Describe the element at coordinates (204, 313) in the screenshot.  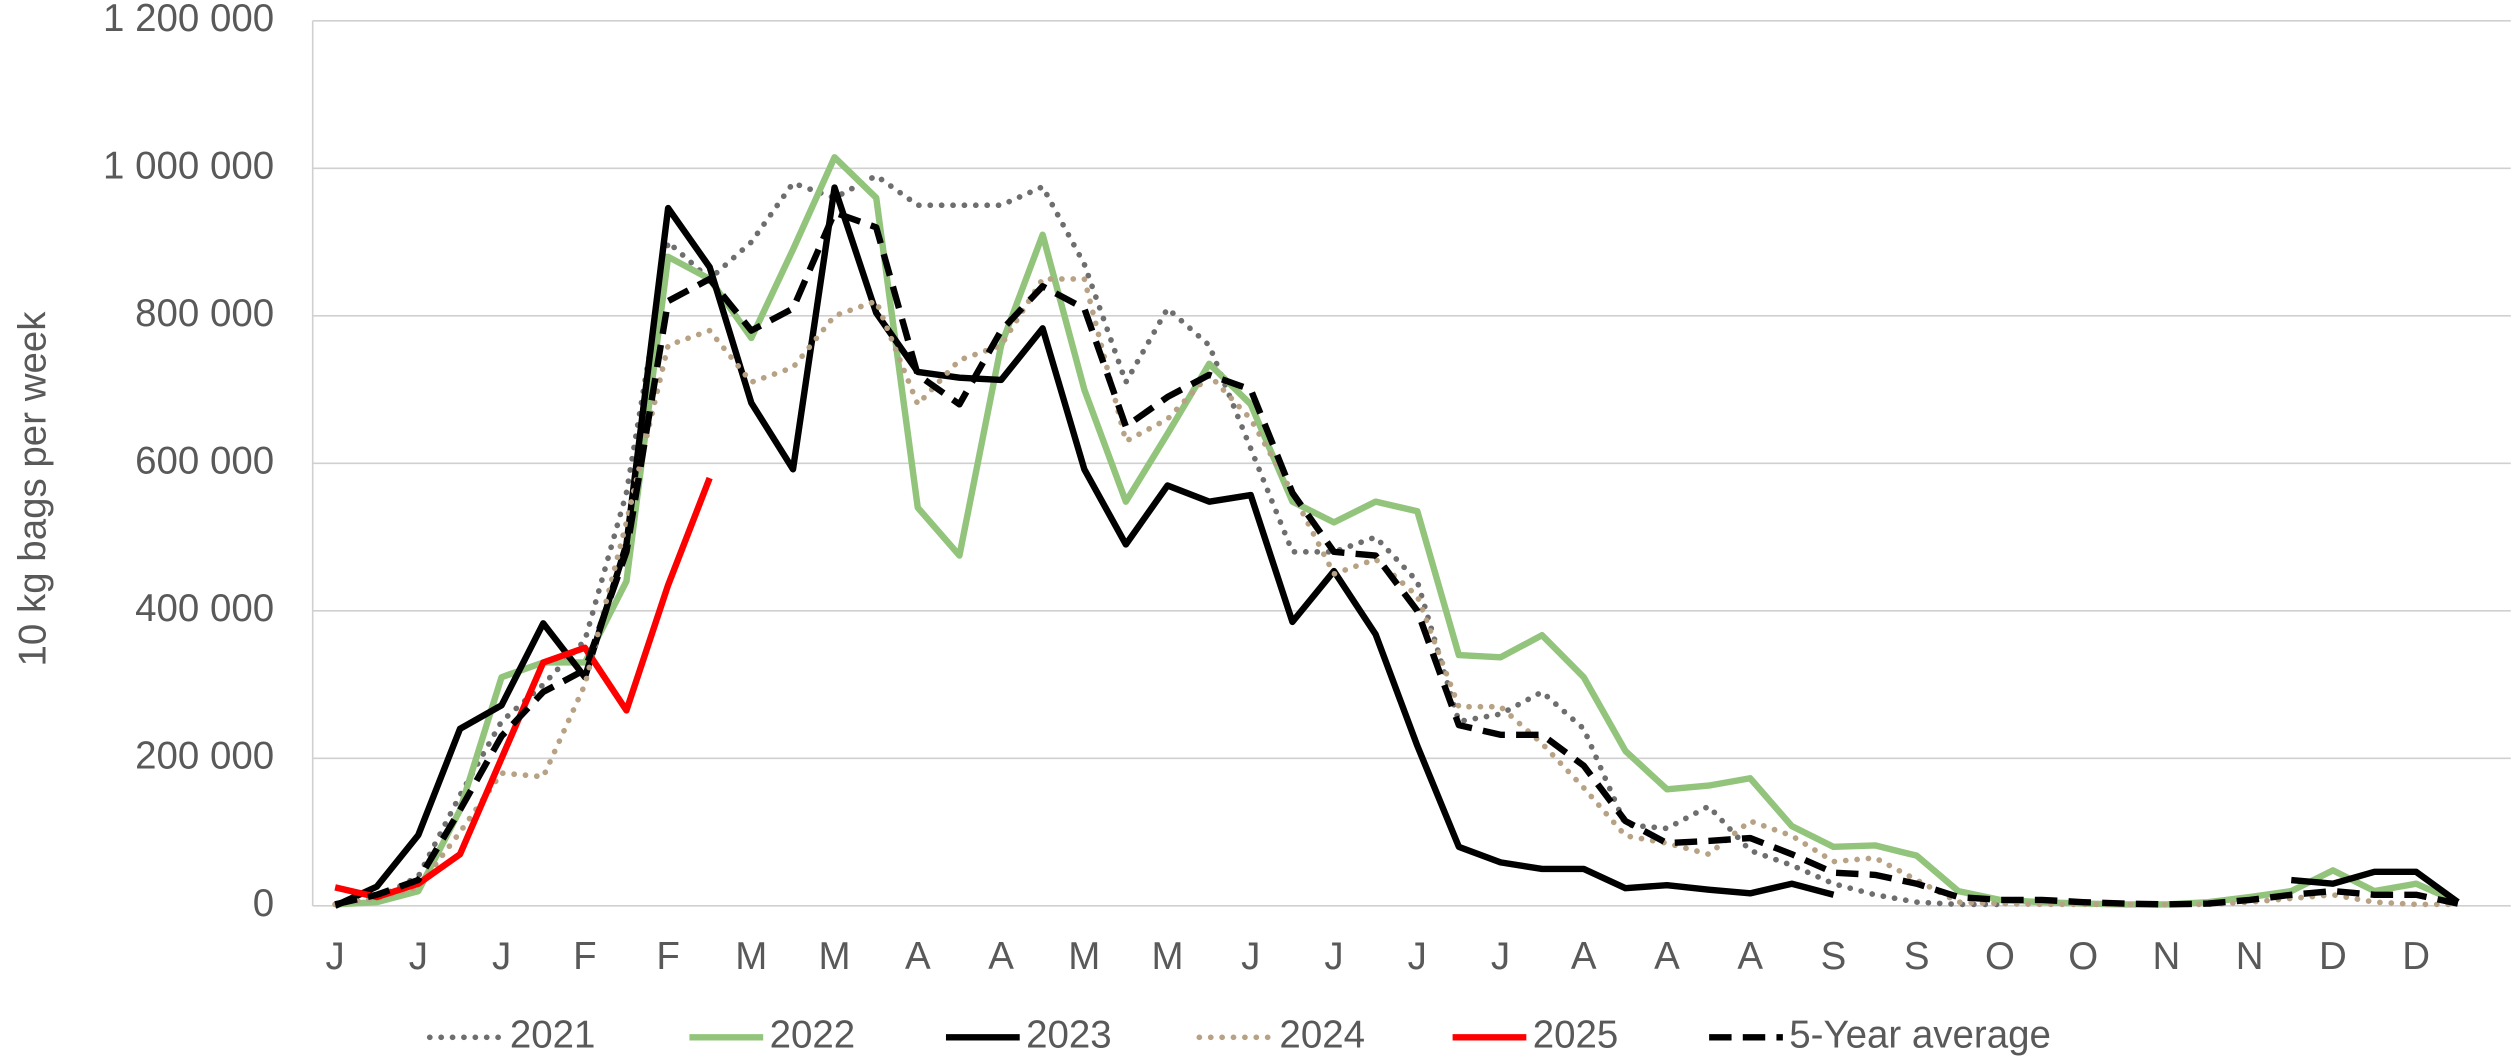
I see `y-tick-label: 800 000` at that location.